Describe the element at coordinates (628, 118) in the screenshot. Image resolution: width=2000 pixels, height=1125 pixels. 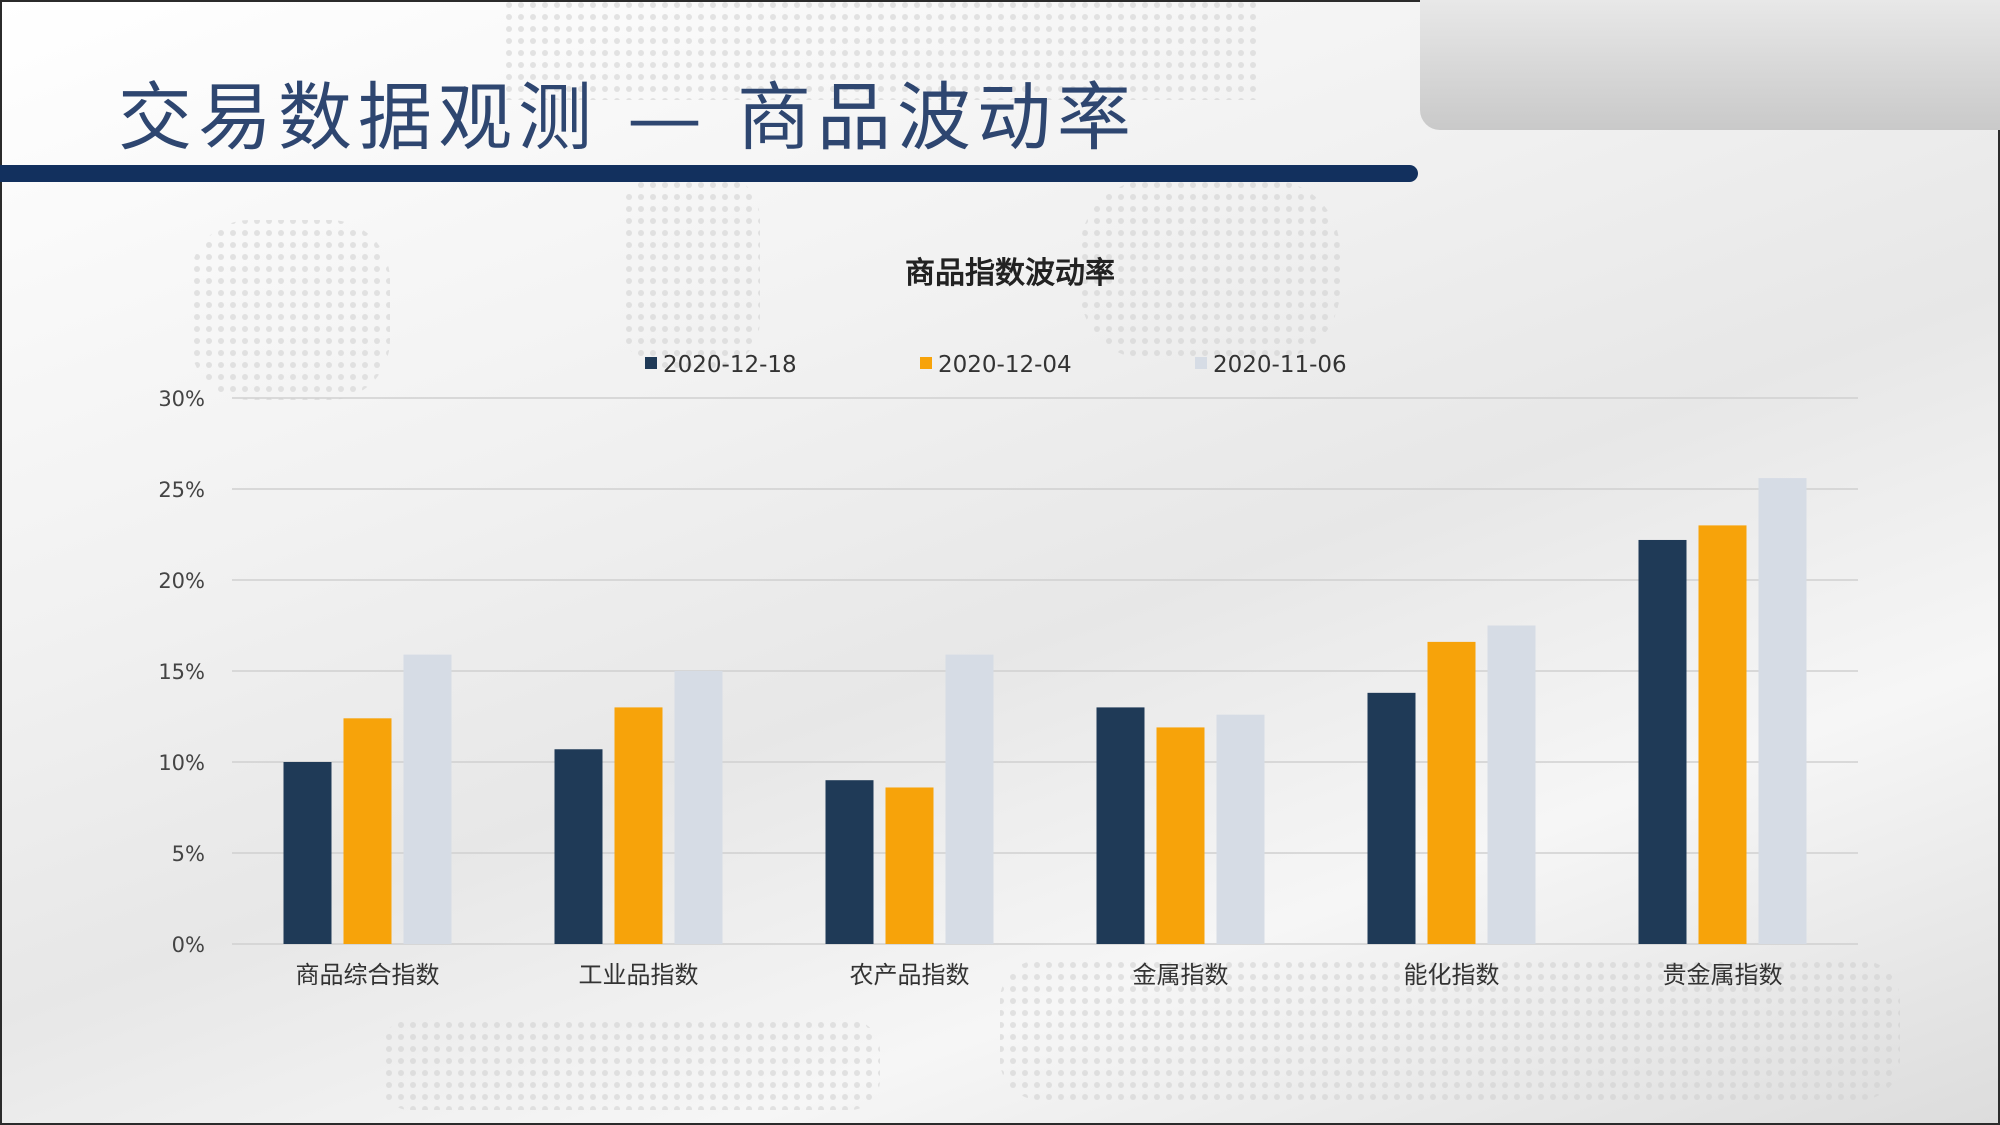
I see `page-title: 交易数据观测 — 商品波动率` at that location.